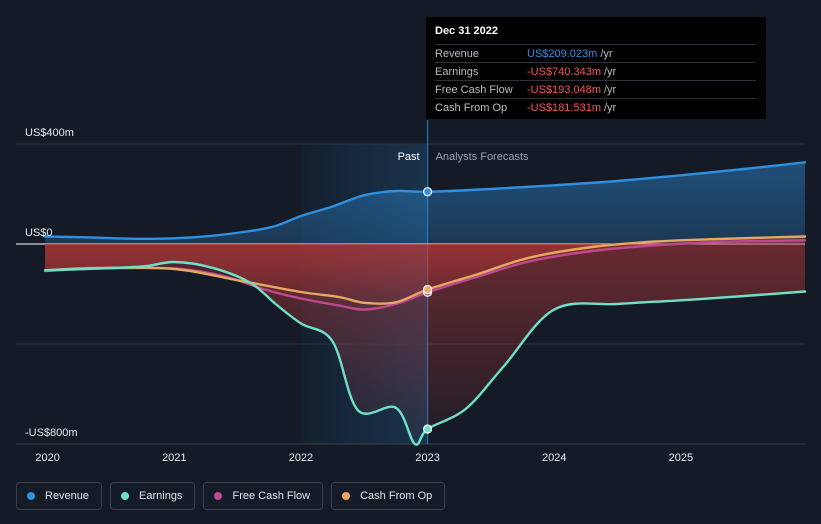  I want to click on past-label: Past, so click(409, 157).